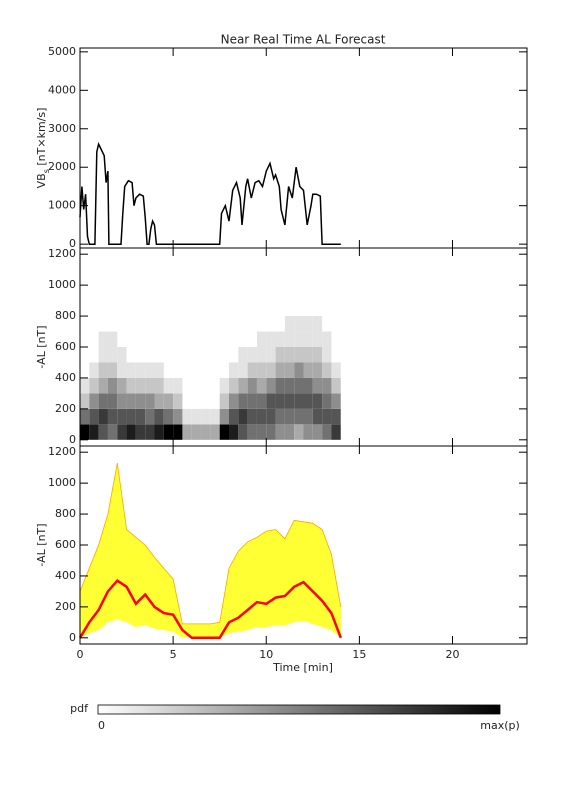 The height and width of the screenshot is (792, 576). What do you see at coordinates (41, 544) in the screenshot?
I see `y-axis-label: -AL [nT]` at bounding box center [41, 544].